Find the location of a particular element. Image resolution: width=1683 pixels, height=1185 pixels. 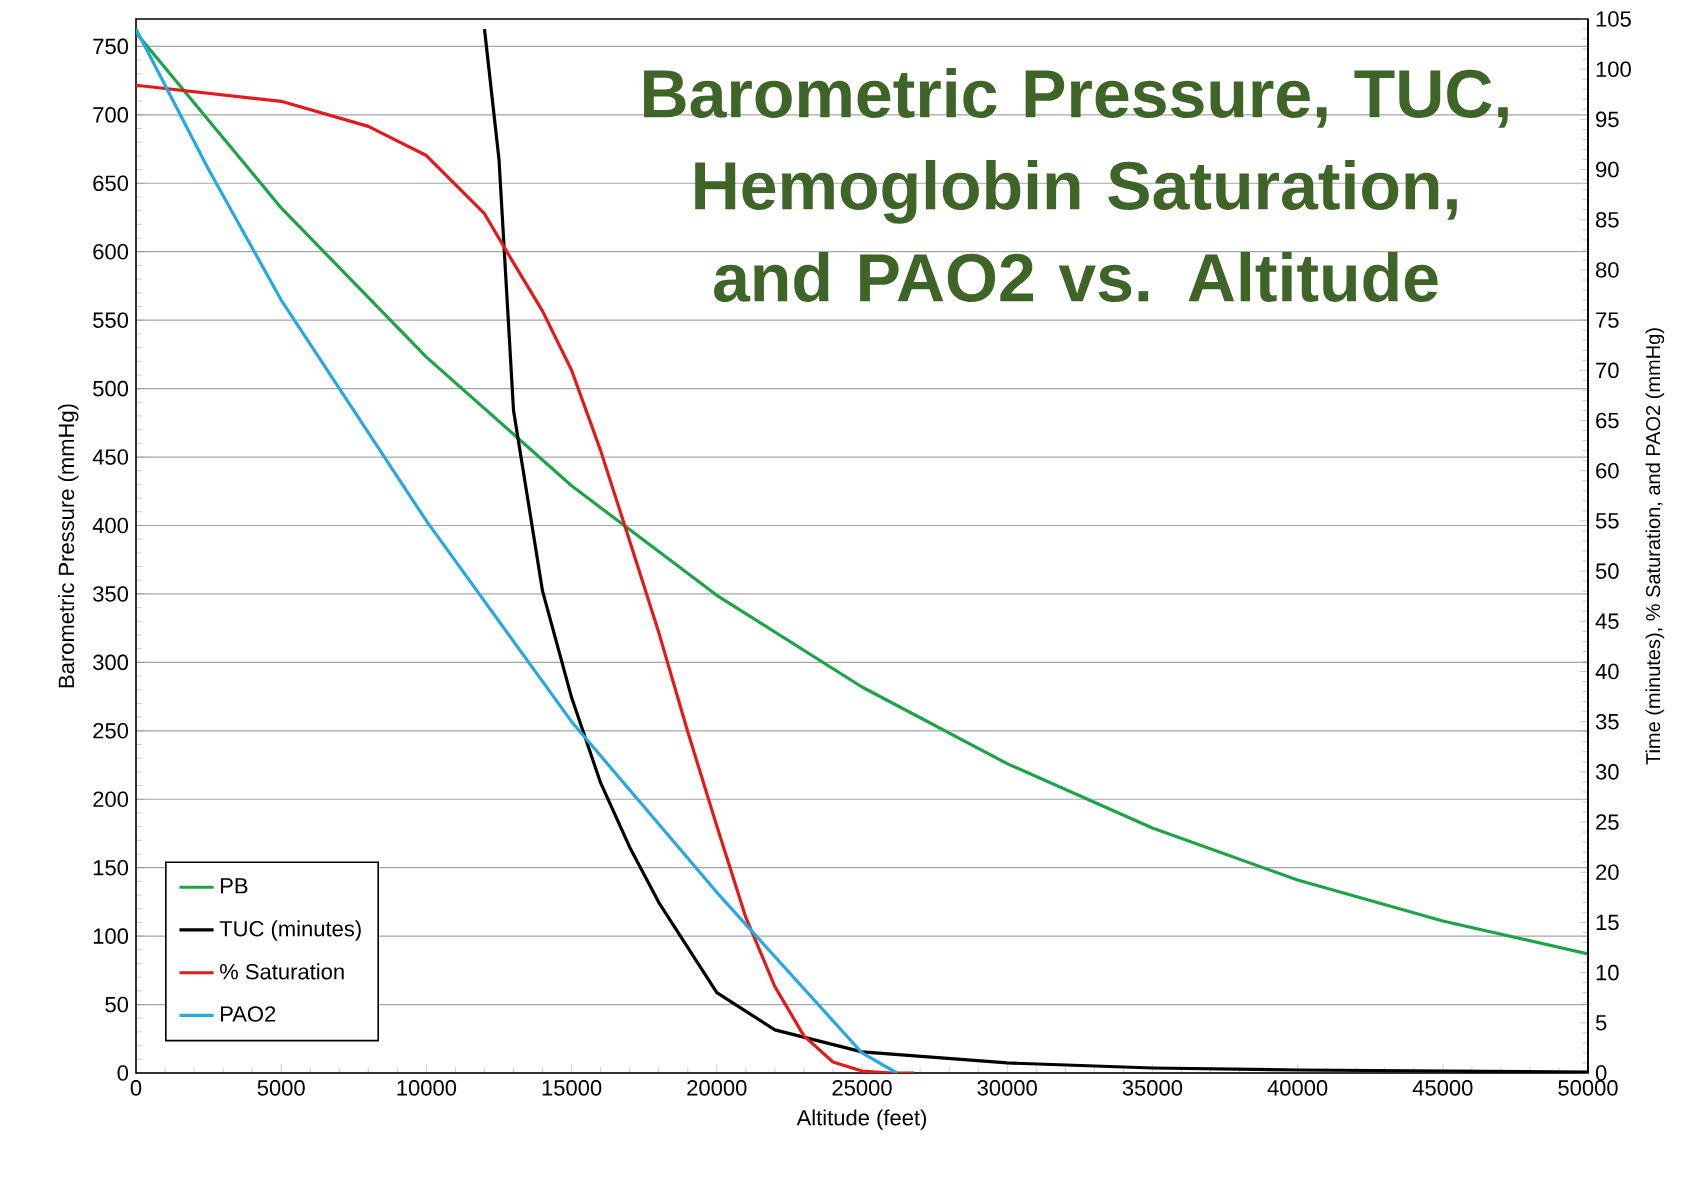

x-tick-label: 50000 is located at coordinates (1588, 1088).